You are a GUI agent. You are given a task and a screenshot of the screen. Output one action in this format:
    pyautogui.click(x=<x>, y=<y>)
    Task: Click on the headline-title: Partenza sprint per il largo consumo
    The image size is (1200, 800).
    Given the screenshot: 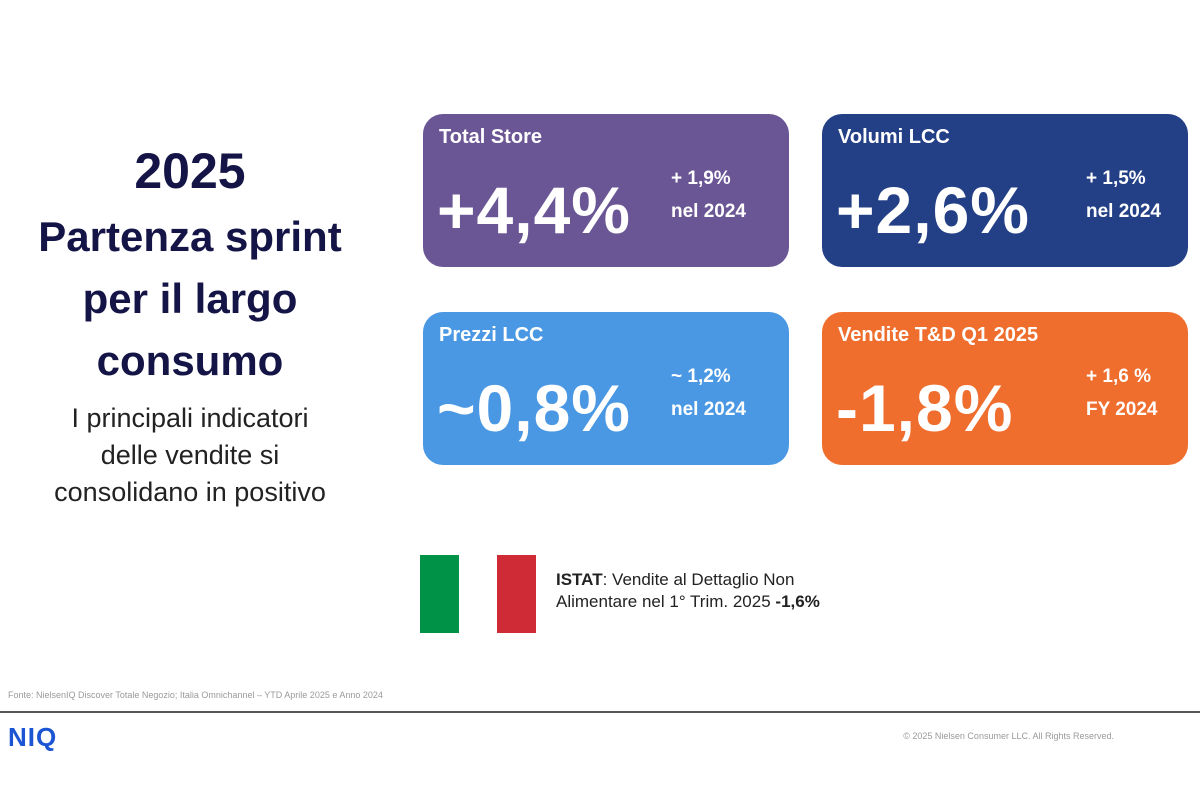 What is the action you would take?
    pyautogui.click(x=190, y=299)
    